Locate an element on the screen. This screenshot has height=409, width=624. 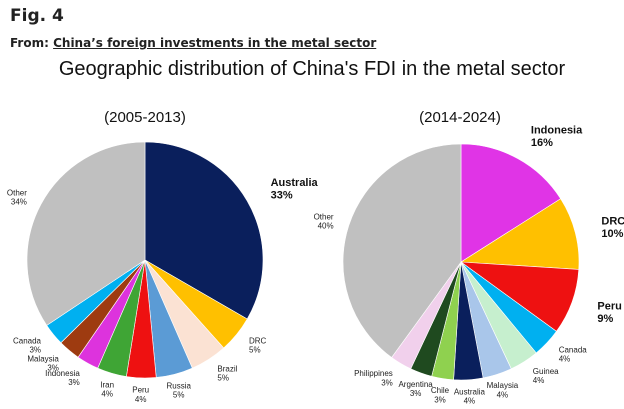
slice-label-drc: DRC 5% is located at coordinates (258, 345).